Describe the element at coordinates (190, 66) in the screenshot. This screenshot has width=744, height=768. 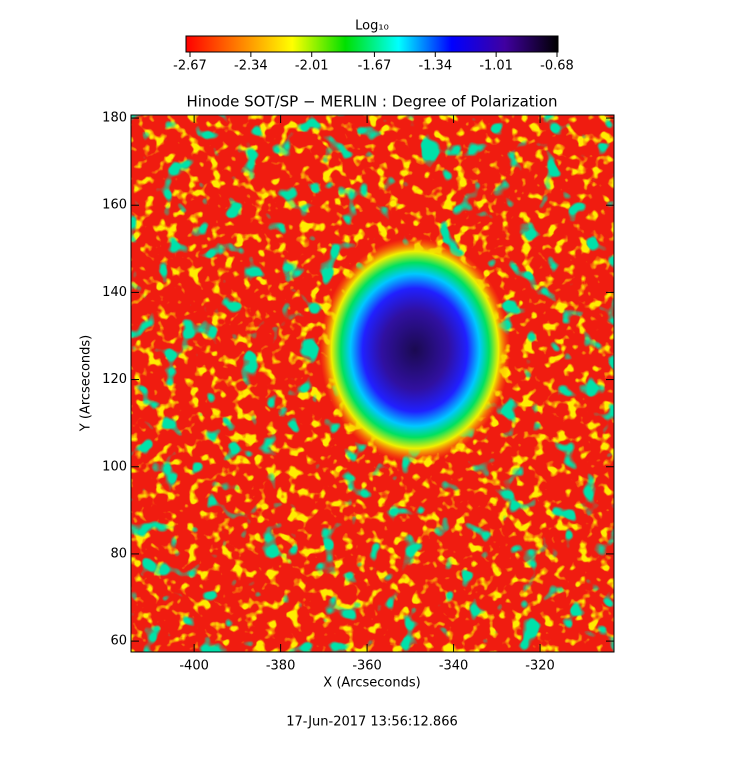
I see `colorbar-tick-label: -2.67` at that location.